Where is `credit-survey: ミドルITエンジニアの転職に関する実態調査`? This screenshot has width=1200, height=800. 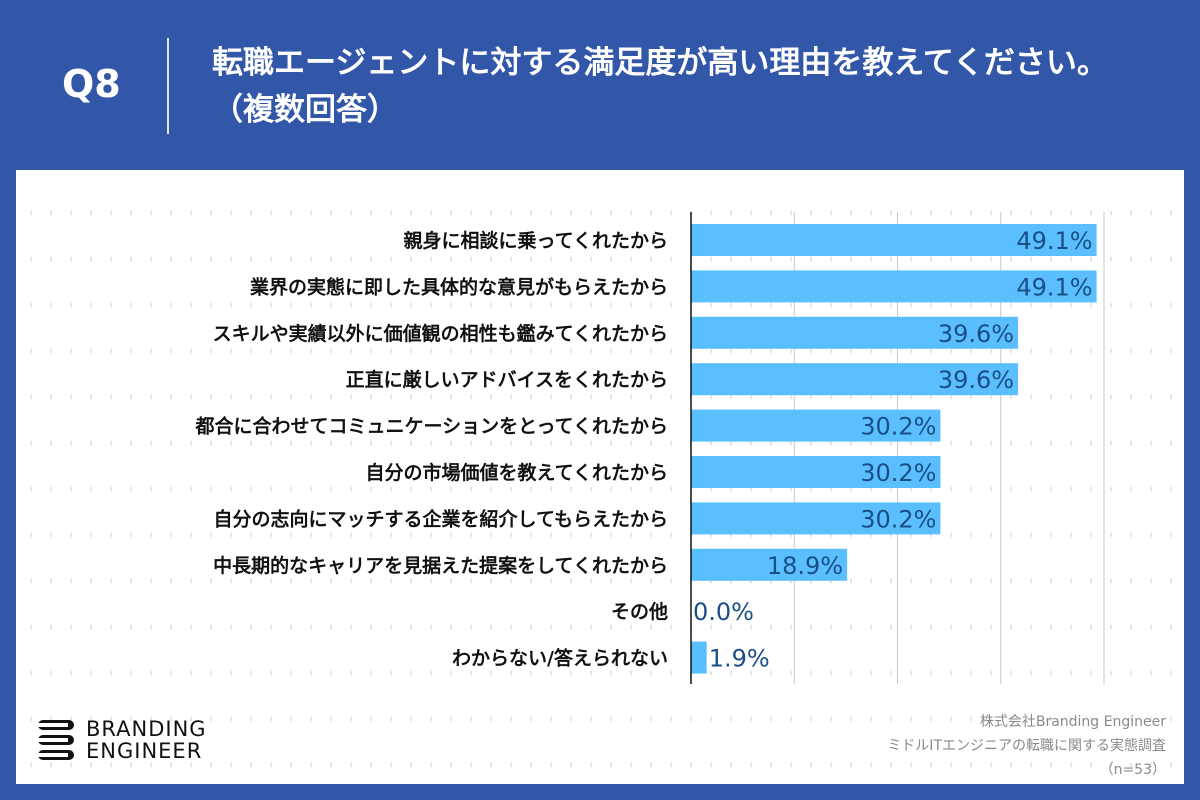 credit-survey: ミドルITエンジニアの転職に関する実態調査 is located at coordinates (1026, 746).